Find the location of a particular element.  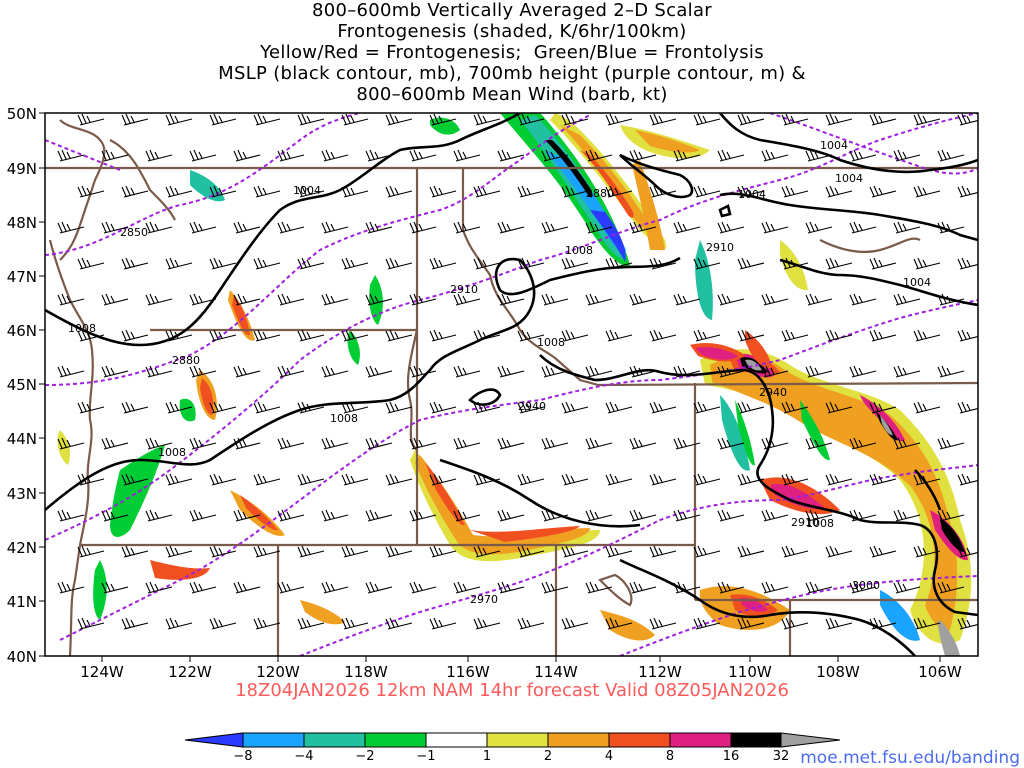

title-line-5: 800–600mb Mean Wind (barb, kt) is located at coordinates (512, 94).